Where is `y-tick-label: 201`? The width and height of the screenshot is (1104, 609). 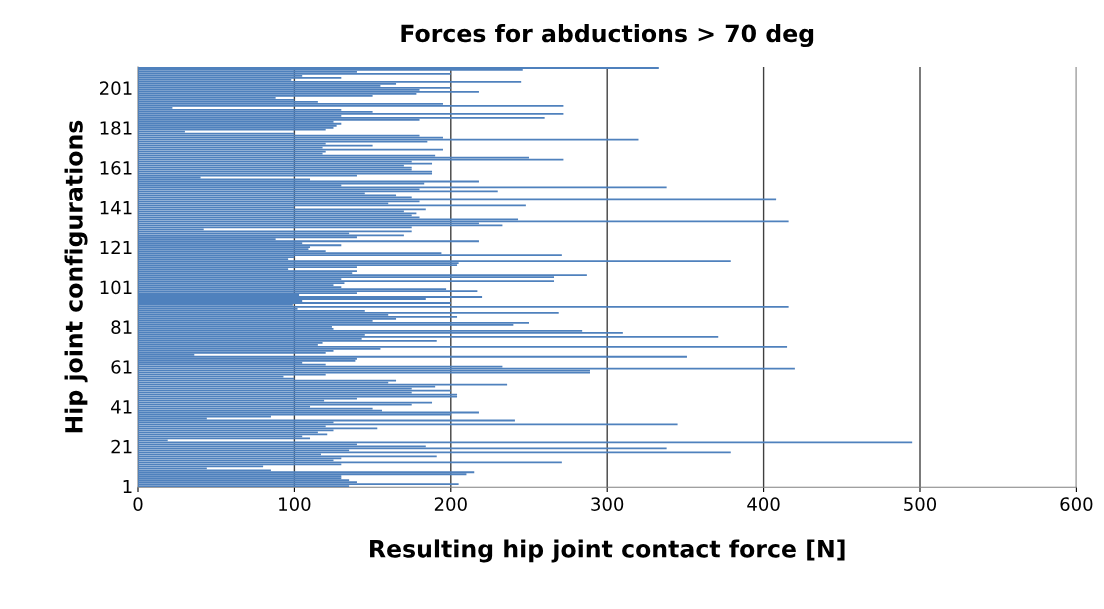 y-tick-label: 201 is located at coordinates (116, 88).